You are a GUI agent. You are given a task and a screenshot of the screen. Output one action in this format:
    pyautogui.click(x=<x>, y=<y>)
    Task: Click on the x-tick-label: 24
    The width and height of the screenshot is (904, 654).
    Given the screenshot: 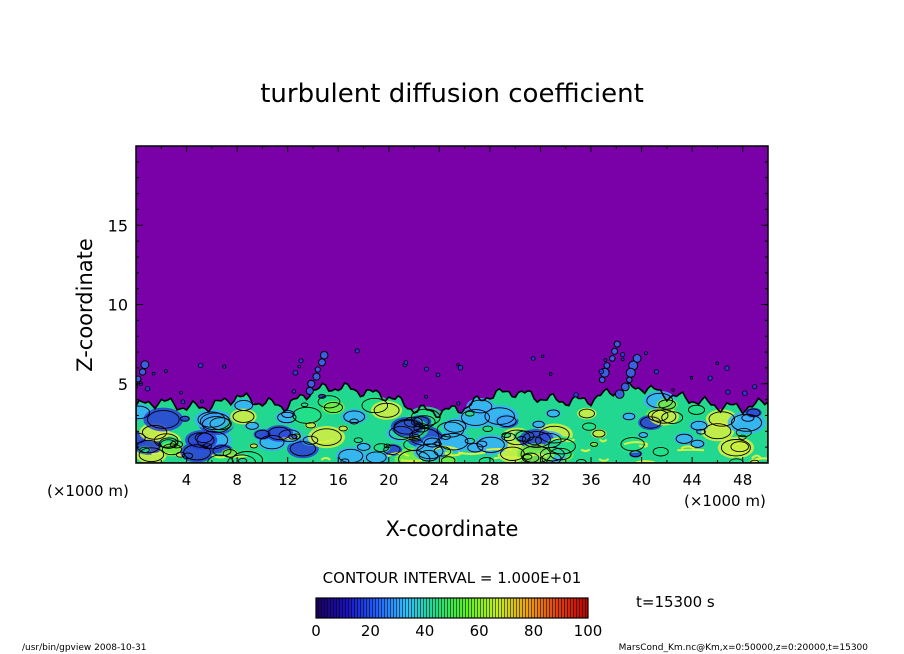 What is the action you would take?
    pyautogui.click(x=439, y=480)
    